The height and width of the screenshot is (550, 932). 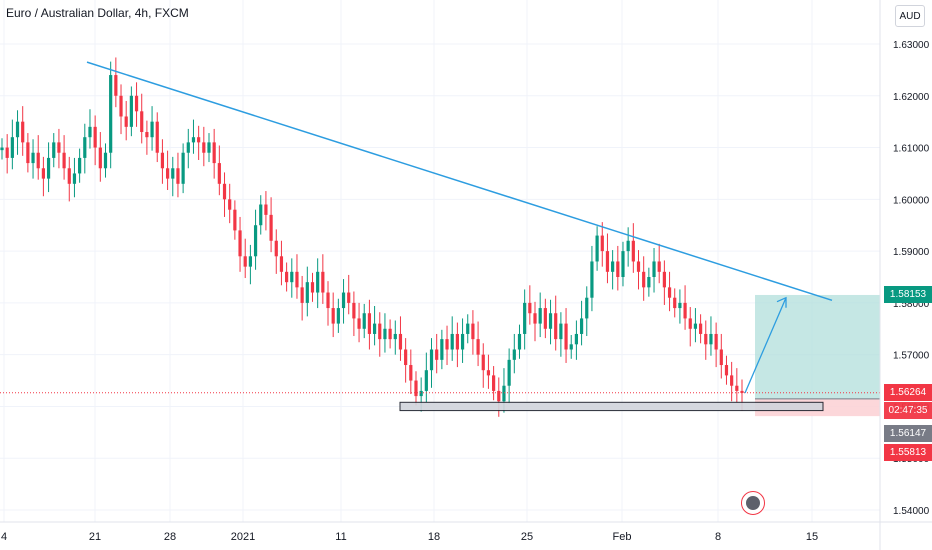 What do you see at coordinates (911, 356) in the screenshot?
I see `price-tick-label: 1.57000` at bounding box center [911, 356].